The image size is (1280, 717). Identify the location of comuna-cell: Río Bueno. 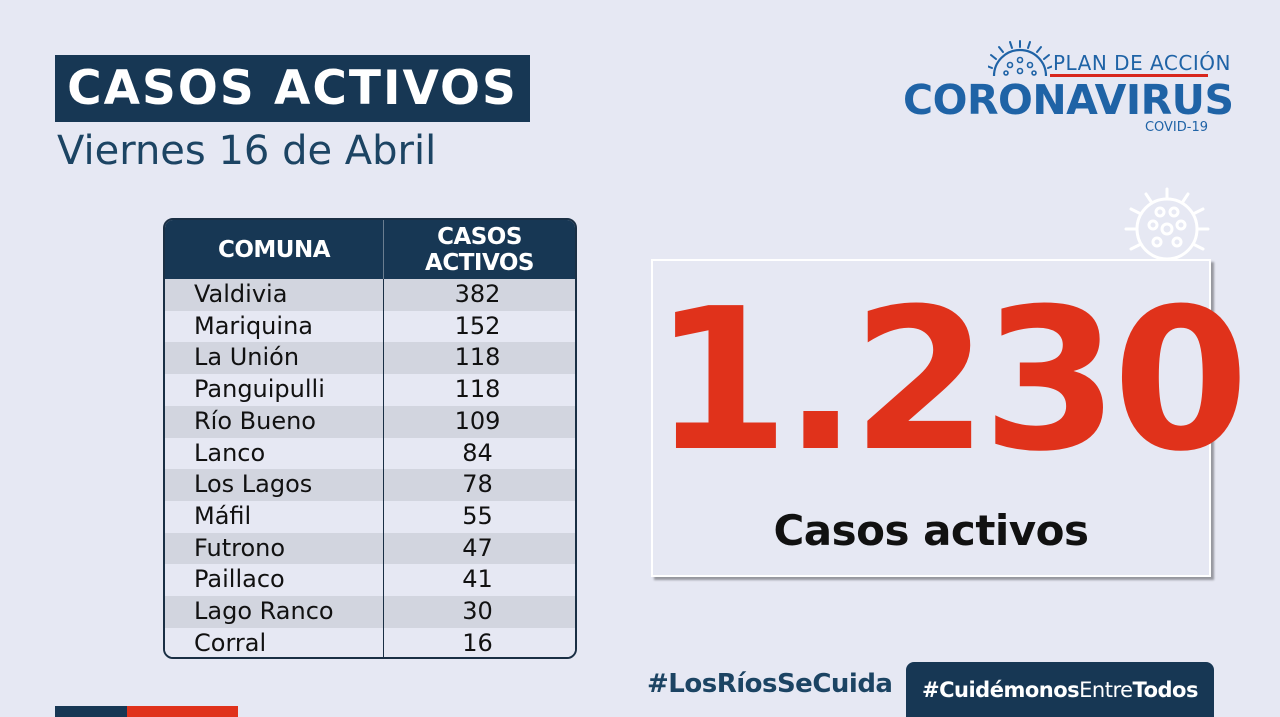
(274, 421).